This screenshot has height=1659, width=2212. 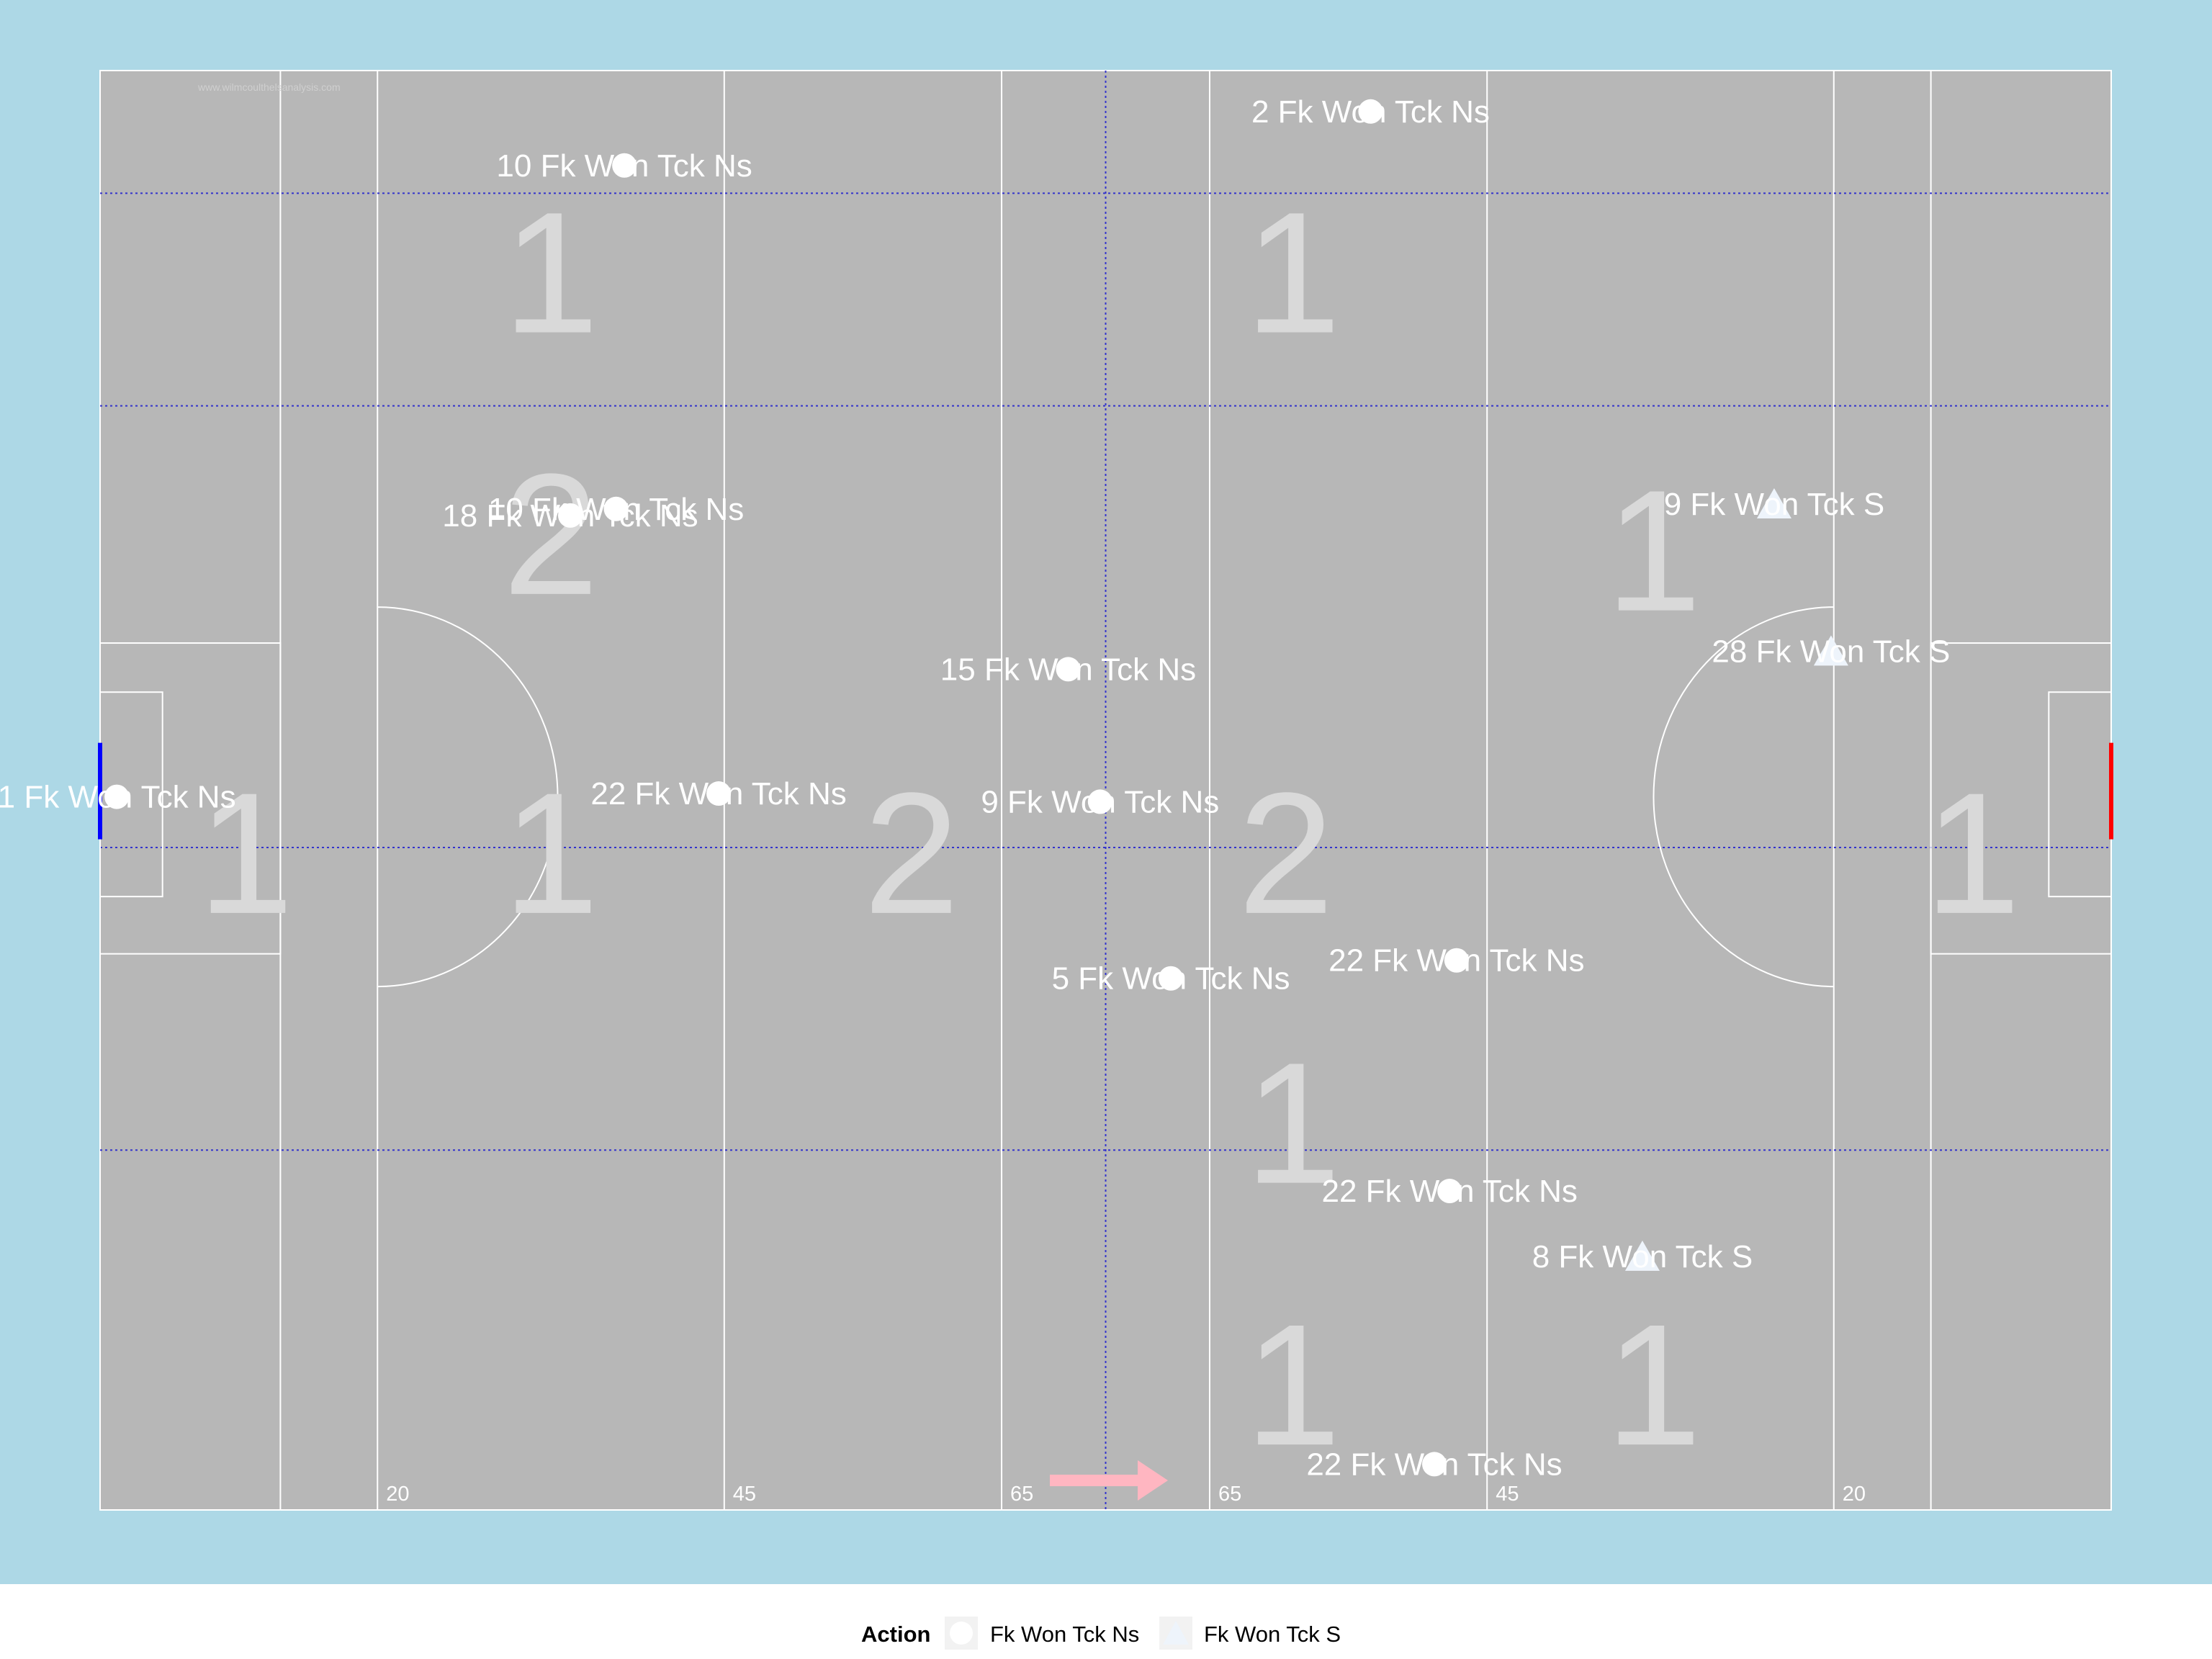 I want to click on legend-entry-ns: Fk Won Tck Ns, so click(x=1064, y=1635).